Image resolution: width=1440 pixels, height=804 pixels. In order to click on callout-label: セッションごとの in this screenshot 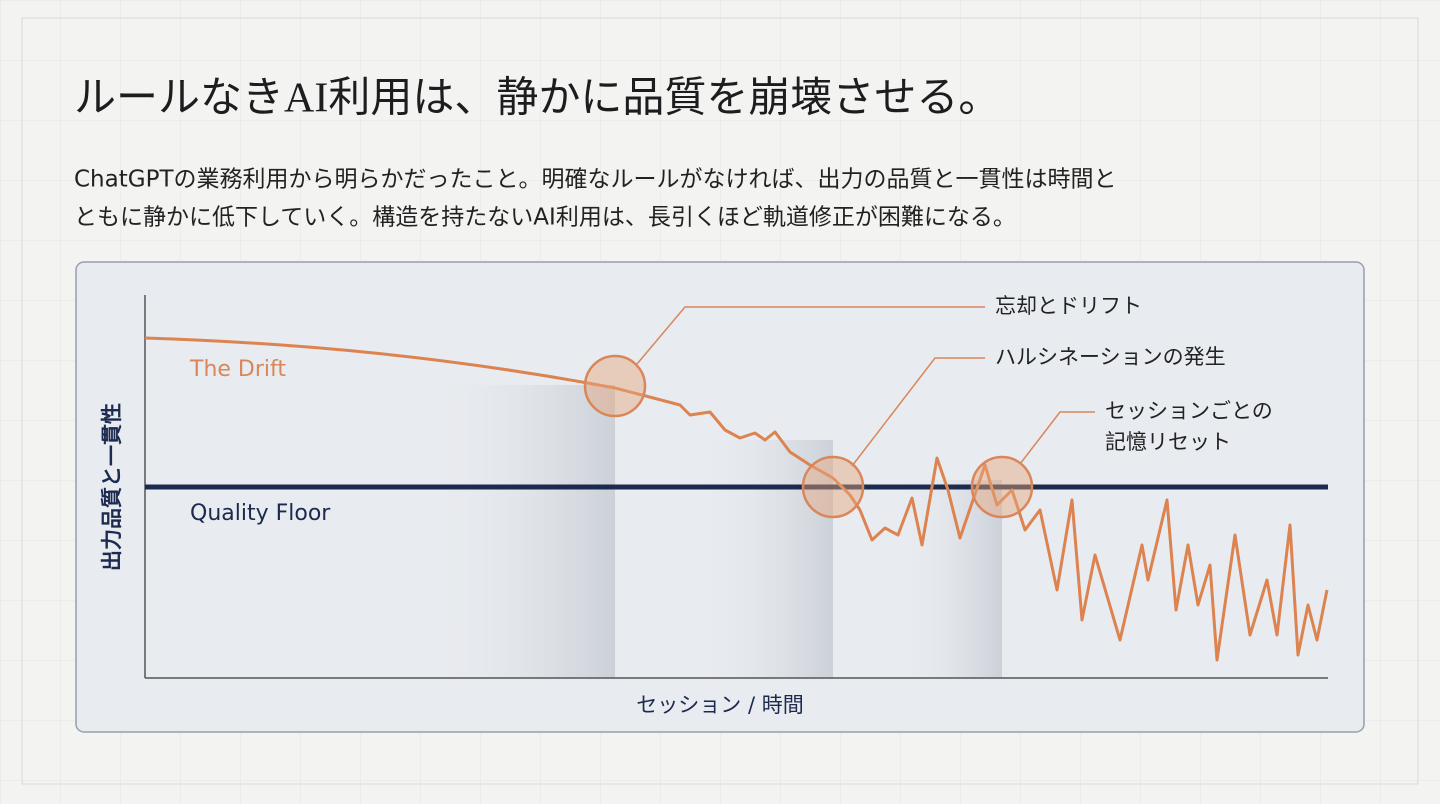, I will do `click(1189, 411)`.